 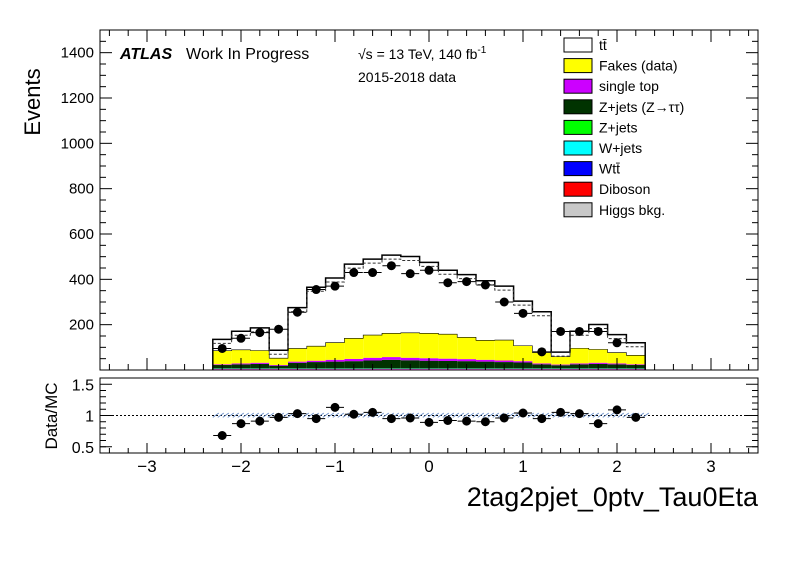 What do you see at coordinates (297, 328) in the screenshot?
I see `bar-tt--4` at bounding box center [297, 328].